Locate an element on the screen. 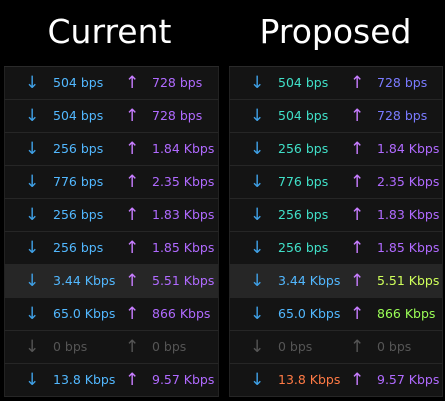 Image resolution: width=445 pixels, height=401 pixels. table-row: ↓ 256 bps ↑ 1.83 Kbps is located at coordinates (111, 215).